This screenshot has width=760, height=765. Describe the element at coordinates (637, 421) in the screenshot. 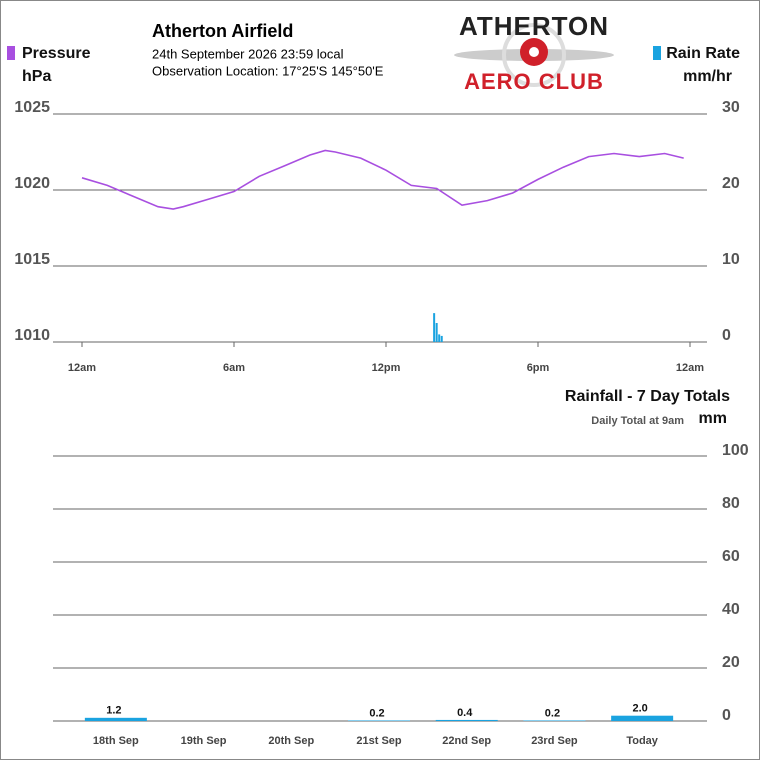

I see `chart-subtitle: Daily Total at 9am` at that location.